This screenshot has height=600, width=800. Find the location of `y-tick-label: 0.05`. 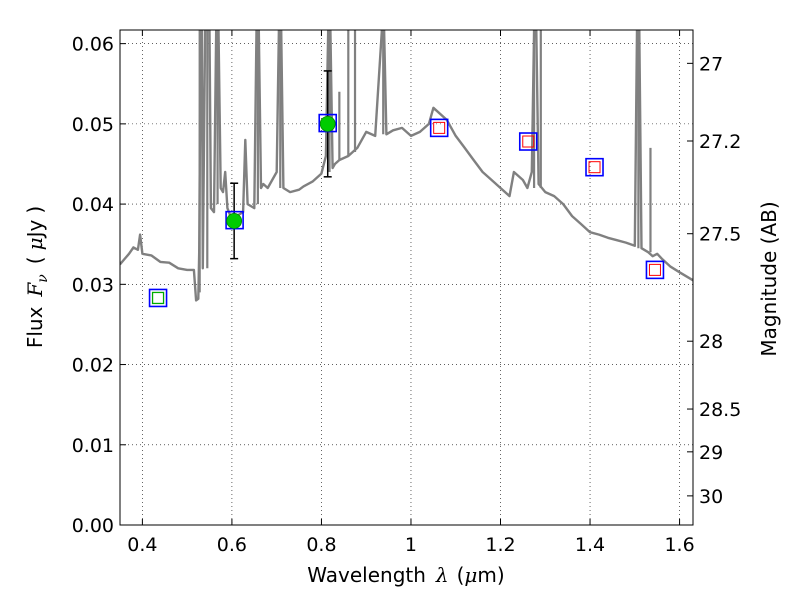

y-tick-label: 0.05 is located at coordinates (93, 125).